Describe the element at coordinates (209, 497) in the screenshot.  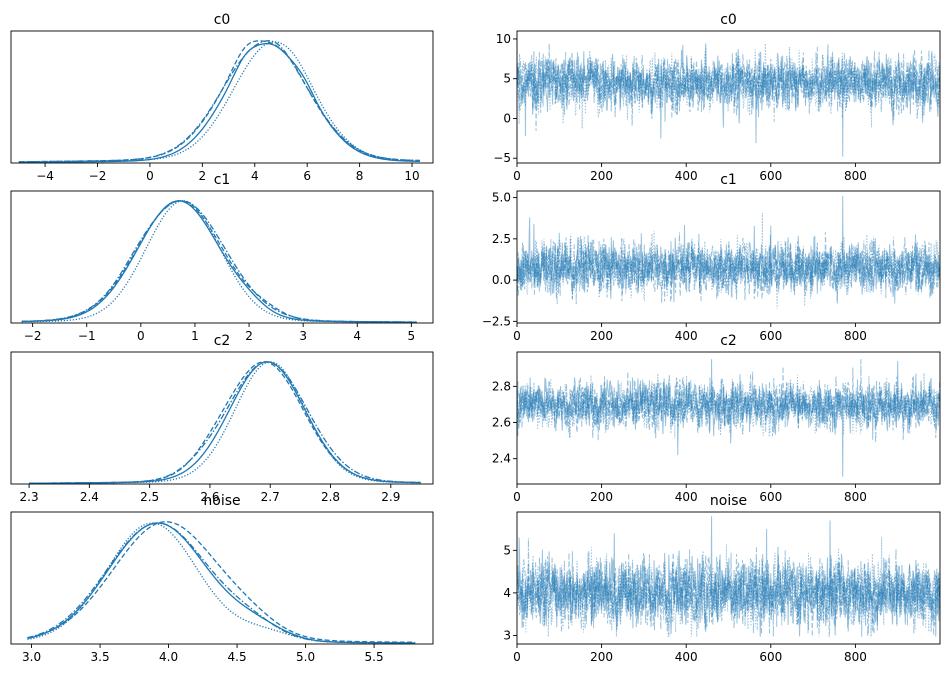
I see `x-tick-label: 2.6` at that location.